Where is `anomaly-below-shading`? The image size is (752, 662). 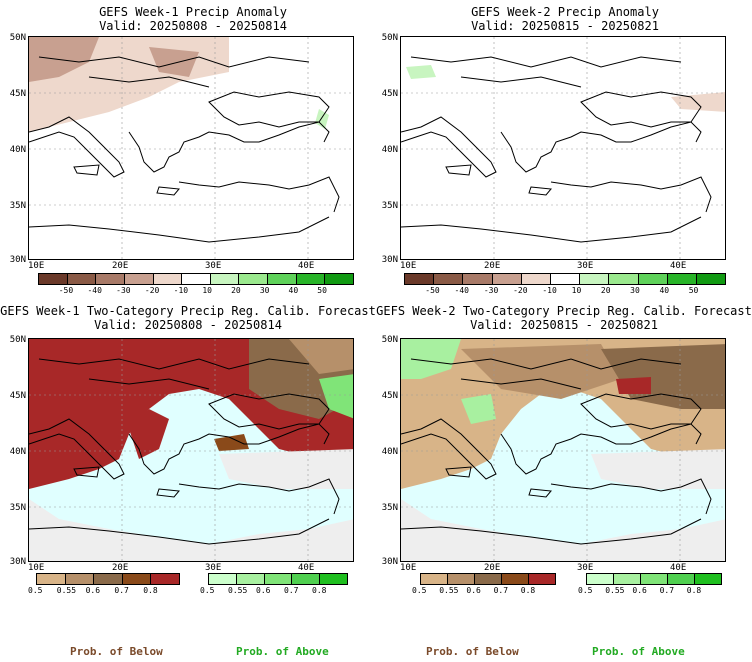
anomaly-below-shading is located at coordinates (129, 84).